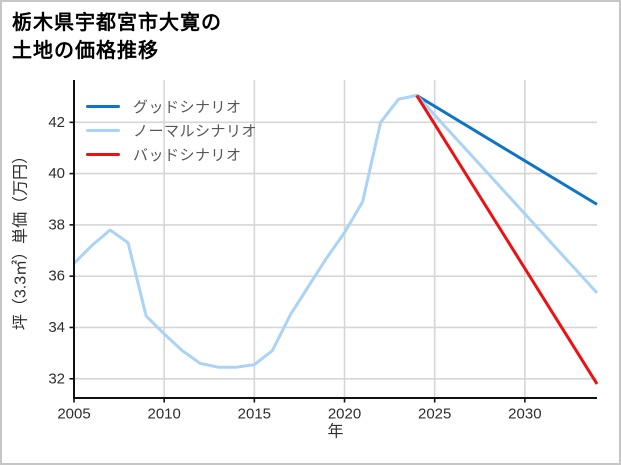 This screenshot has height=465, width=621. I want to click on x-tick-label: 2020, so click(344, 413).